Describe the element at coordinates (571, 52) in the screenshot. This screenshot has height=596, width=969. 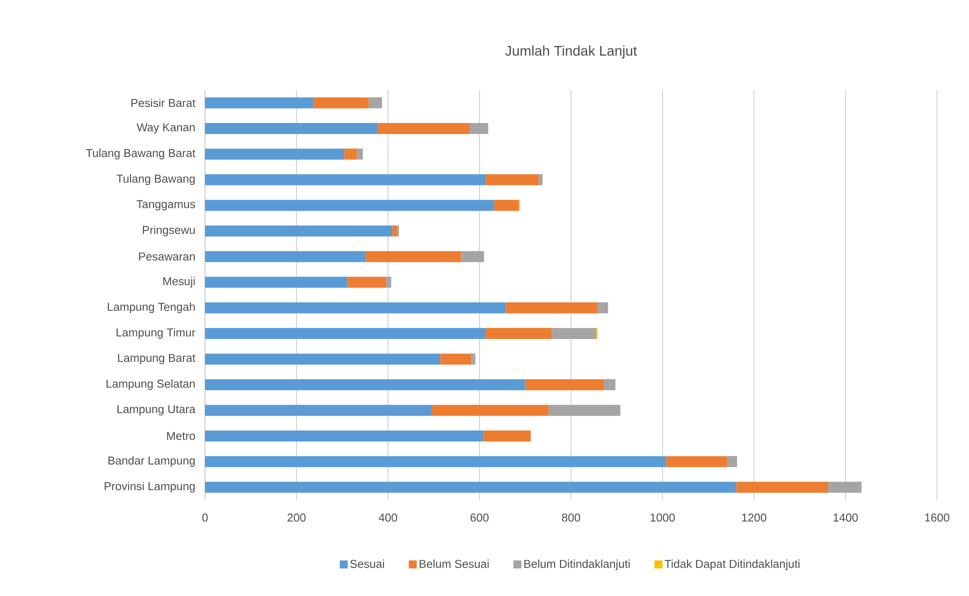
I see `chart-title: Jumlah Tindak Lanjut` at that location.